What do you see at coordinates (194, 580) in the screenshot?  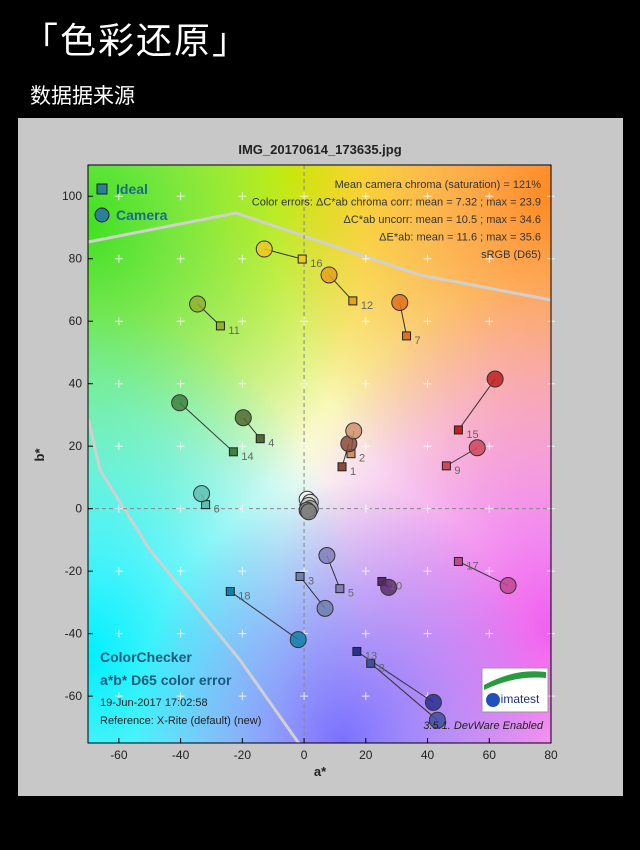 I see `gamut-curve` at bounding box center [194, 580].